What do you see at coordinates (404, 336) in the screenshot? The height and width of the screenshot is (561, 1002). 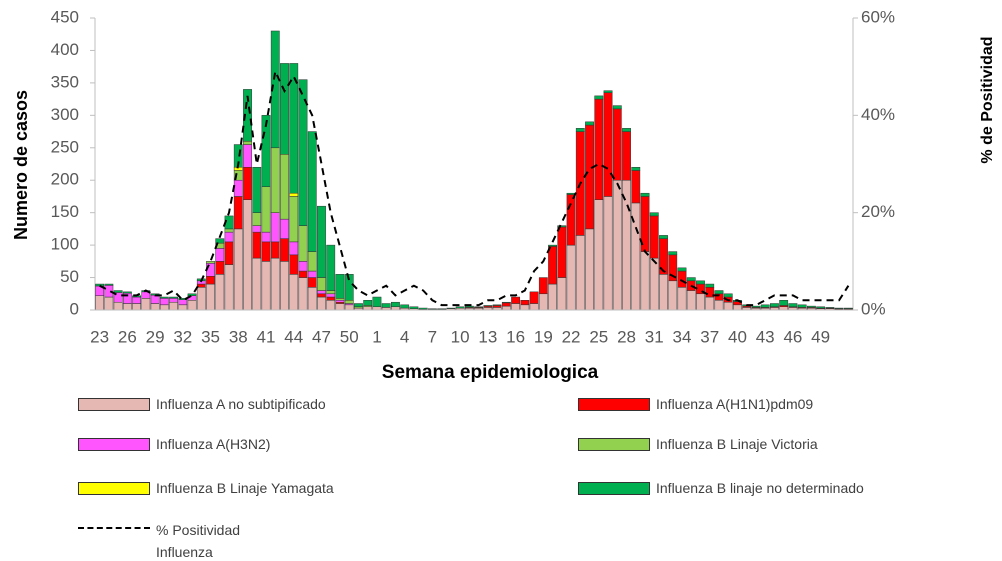 I see `x-tick-label: 4` at bounding box center [404, 336].